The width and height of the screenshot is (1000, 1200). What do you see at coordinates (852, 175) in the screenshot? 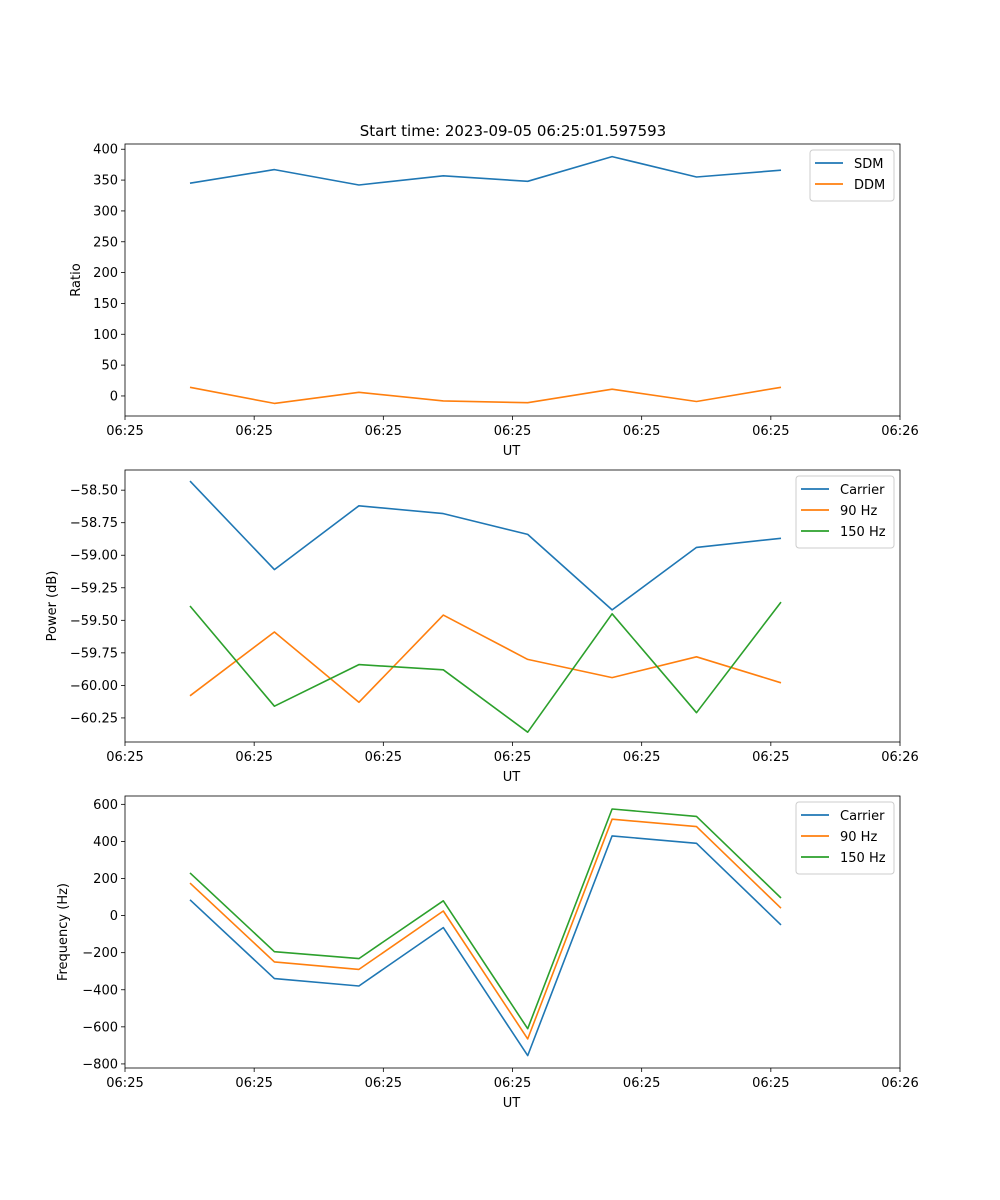
I see `legend: SDM DDM` at bounding box center [852, 175].